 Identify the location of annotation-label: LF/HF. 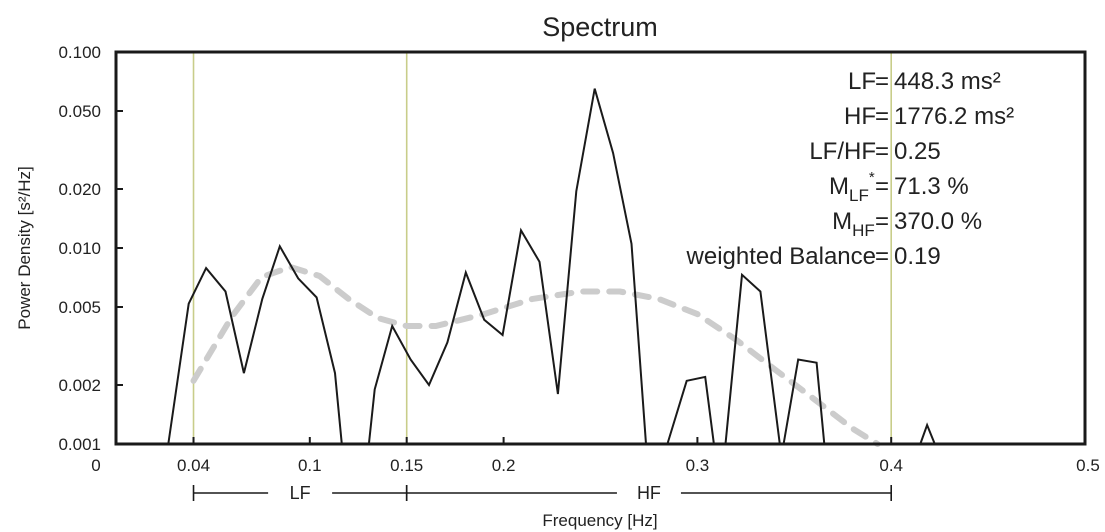
(842, 151).